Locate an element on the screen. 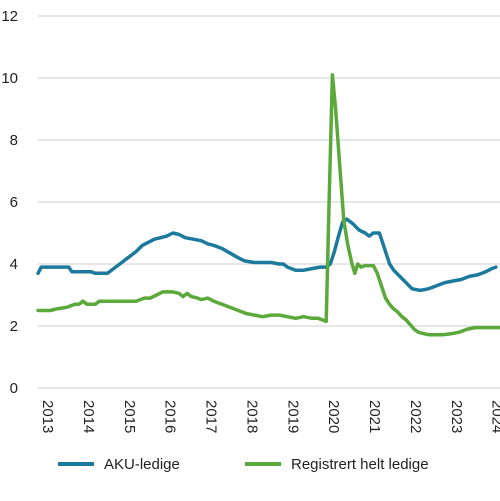 The width and height of the screenshot is (500, 501). x-tick-label: 2020 is located at coordinates (333, 416).